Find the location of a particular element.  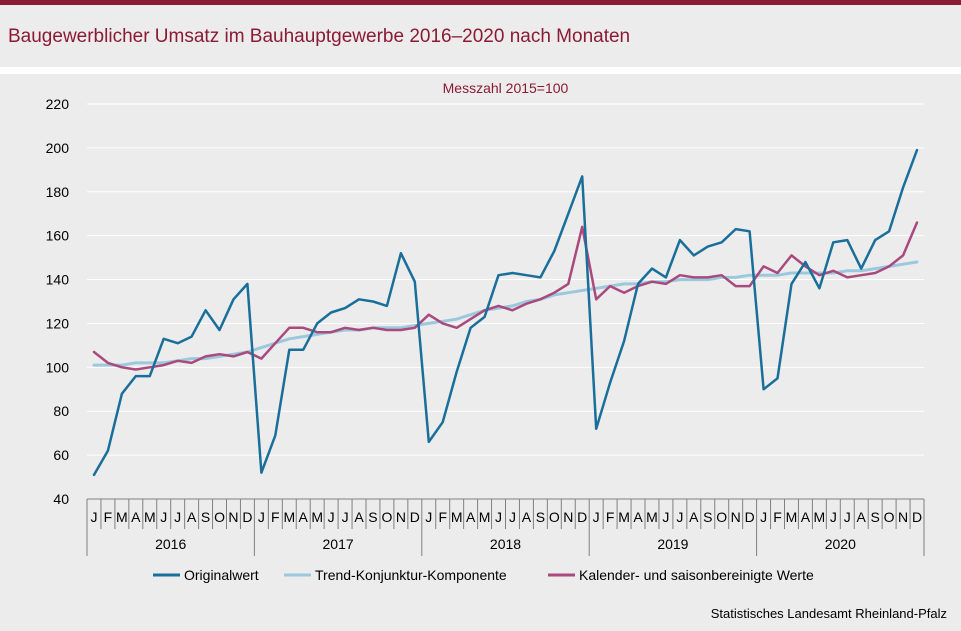

legend-entry: Kalender- und saisonbereinigte Werte is located at coordinates (696, 575).